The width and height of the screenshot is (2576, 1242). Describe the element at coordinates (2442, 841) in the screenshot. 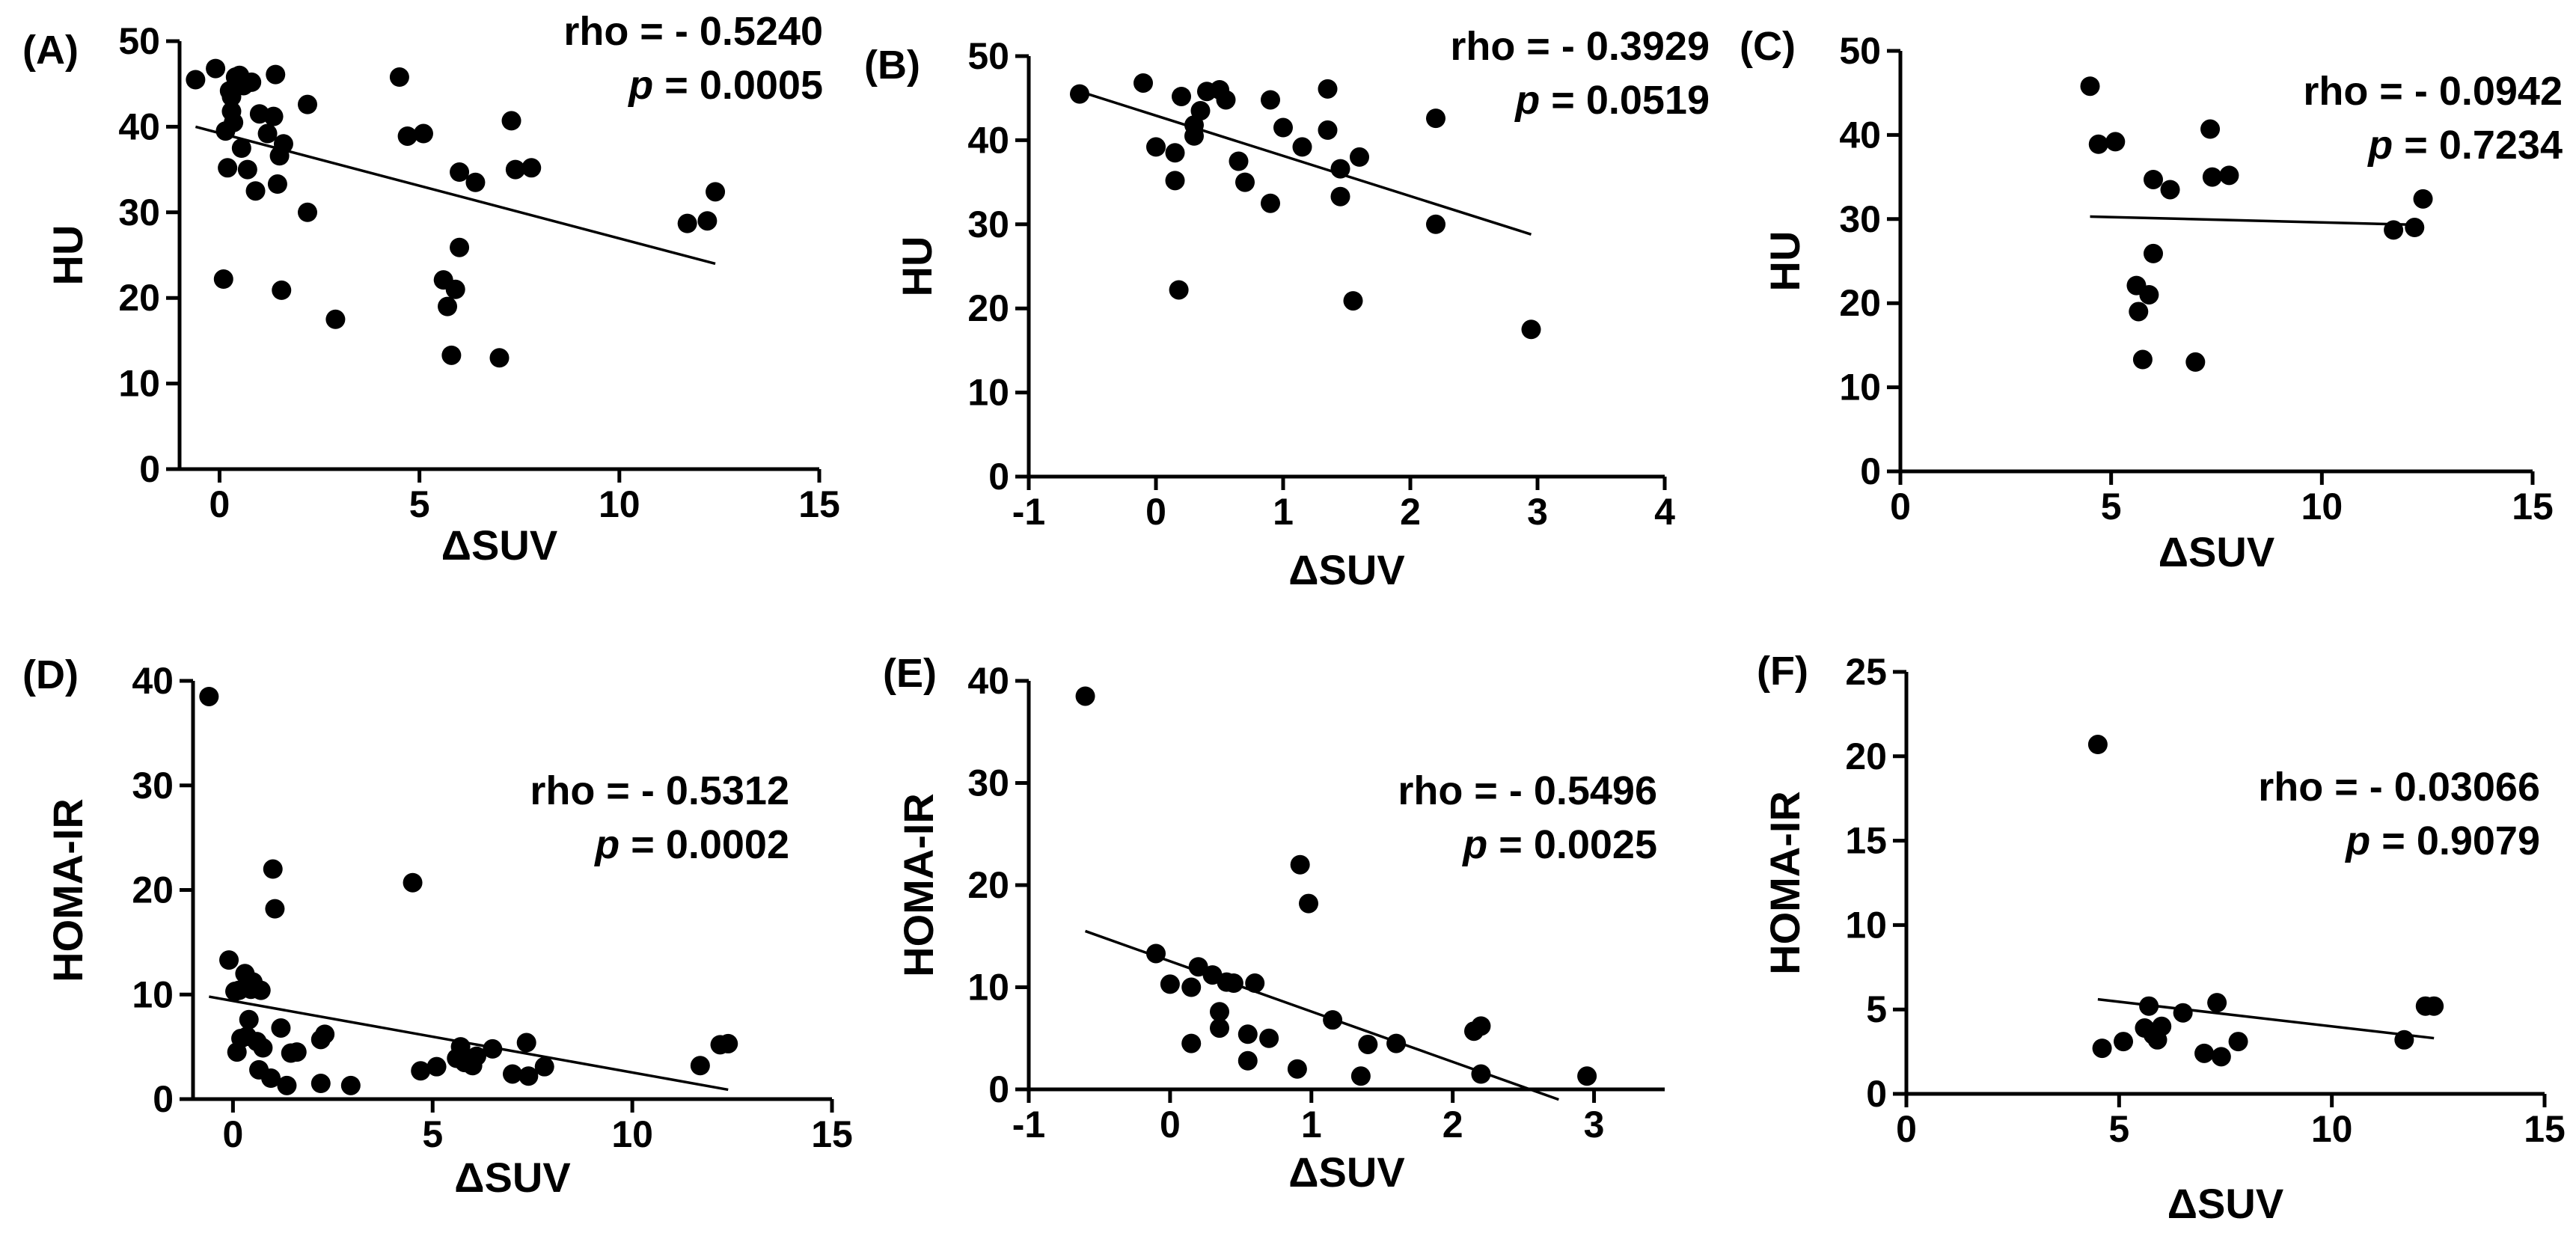

I see `p-value: p = 0.9079` at that location.